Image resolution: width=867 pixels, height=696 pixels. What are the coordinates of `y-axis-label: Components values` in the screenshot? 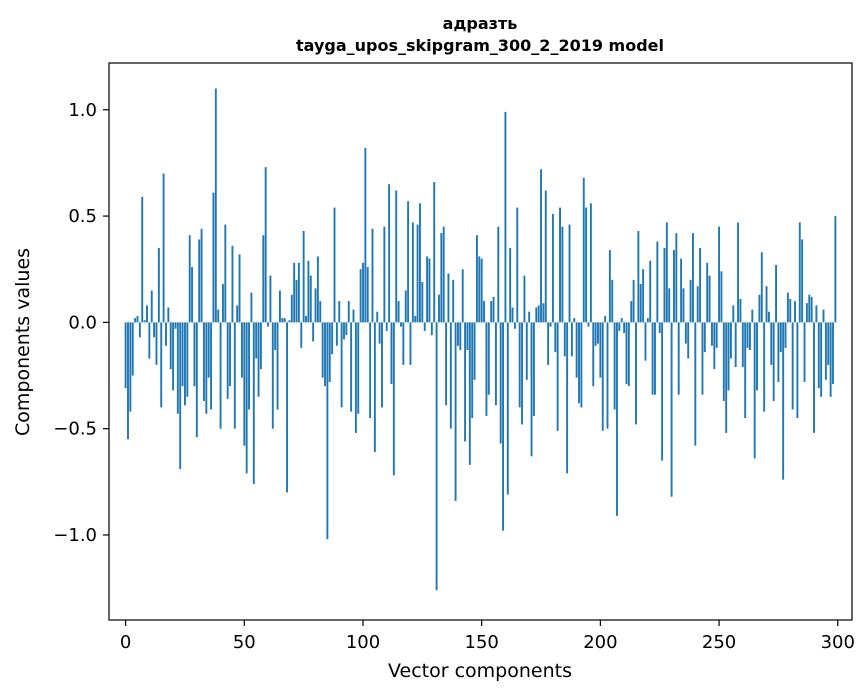 It's located at (23, 342).